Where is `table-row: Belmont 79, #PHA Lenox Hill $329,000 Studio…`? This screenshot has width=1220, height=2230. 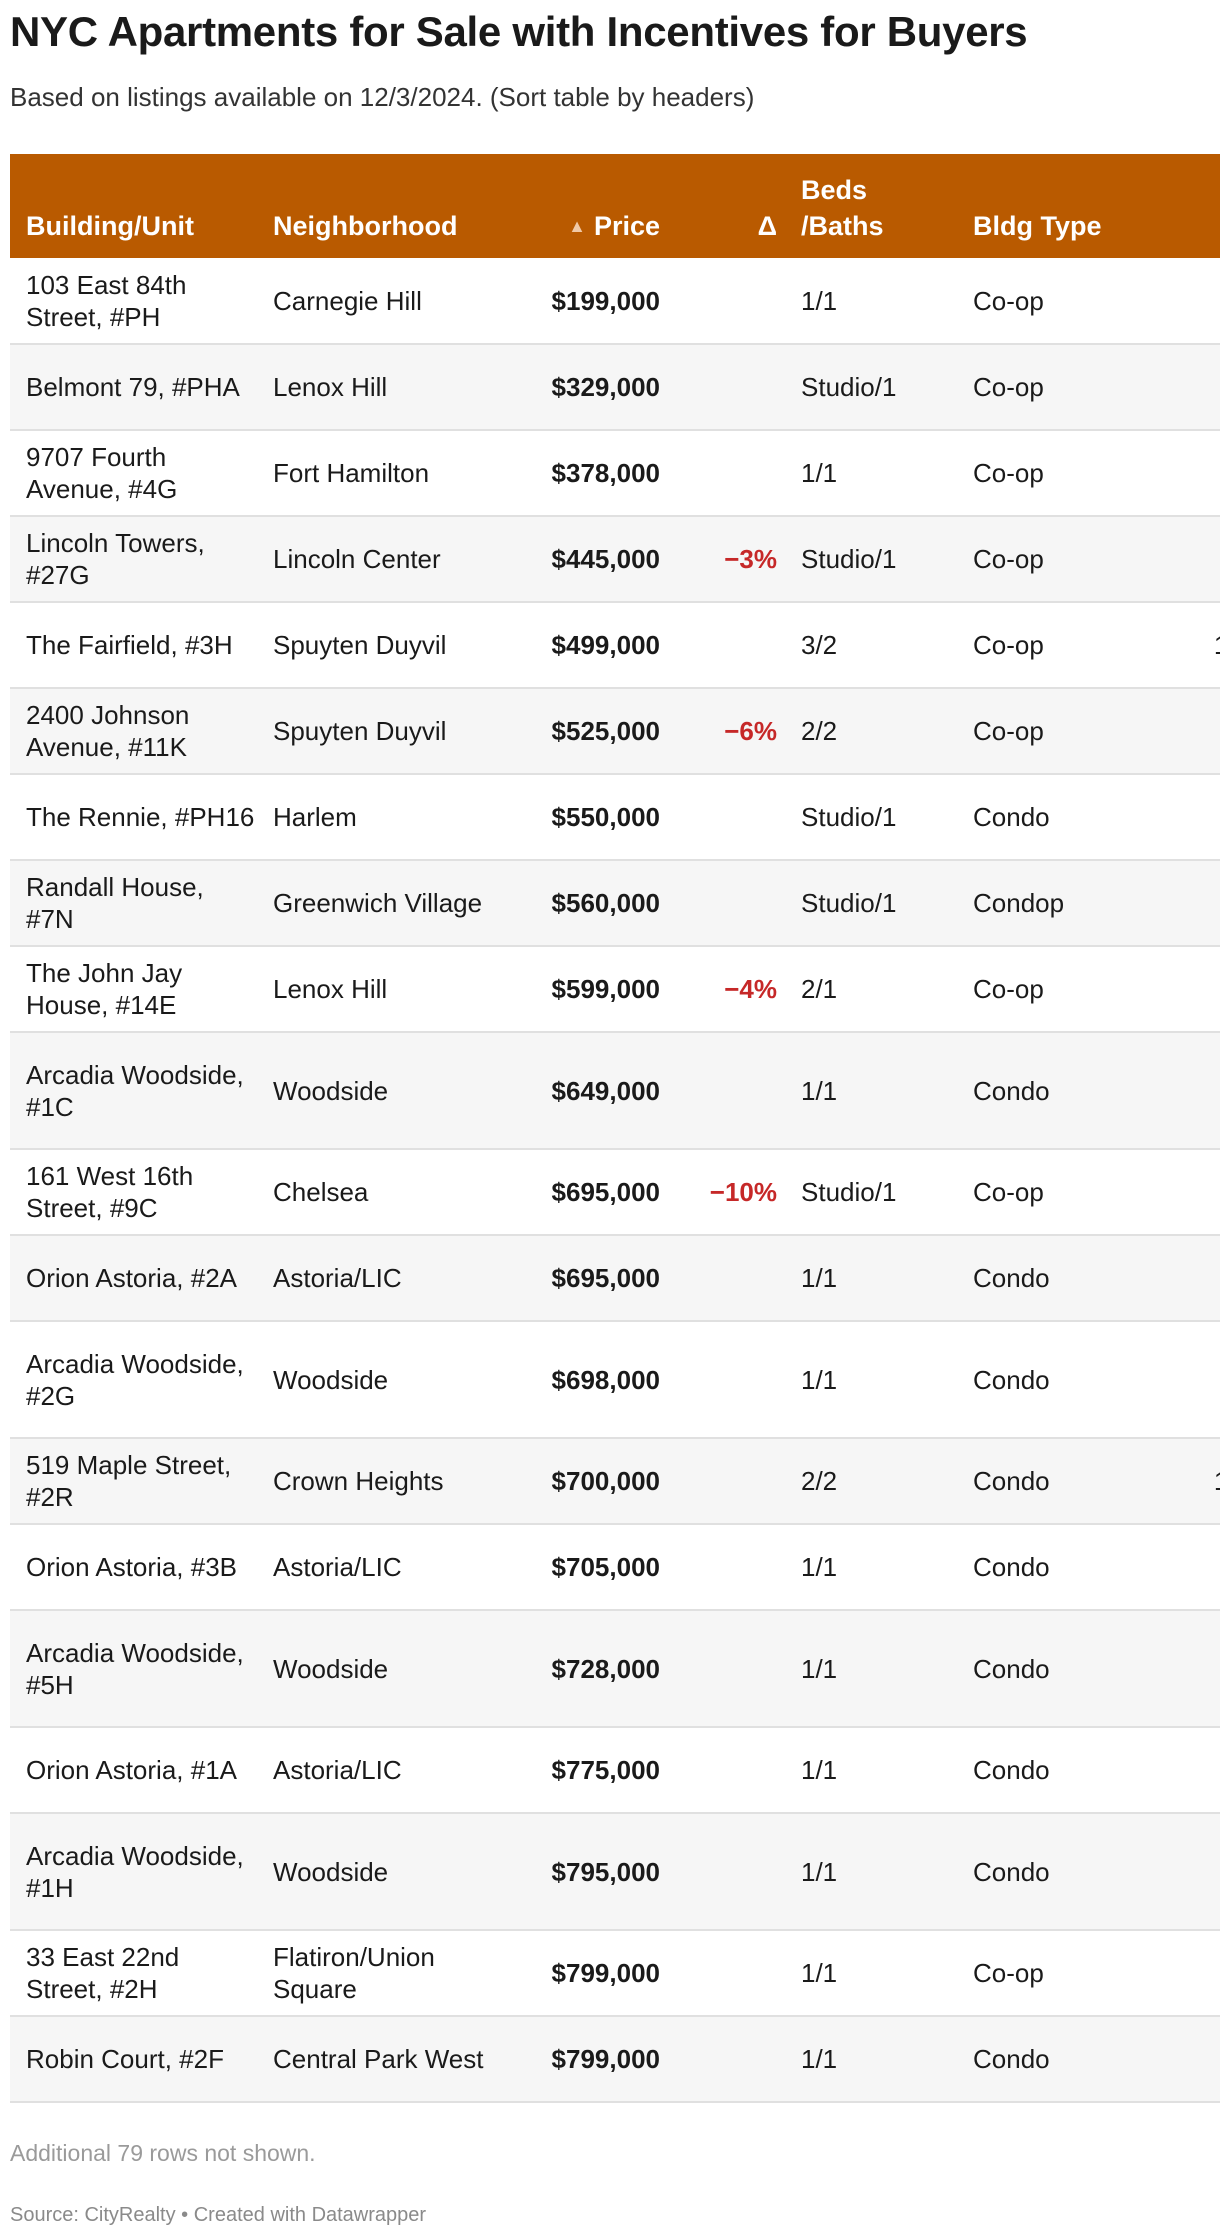
table-row: Belmont 79, #PHA Lenox Hill $329,000 Studio… is located at coordinates (615, 387).